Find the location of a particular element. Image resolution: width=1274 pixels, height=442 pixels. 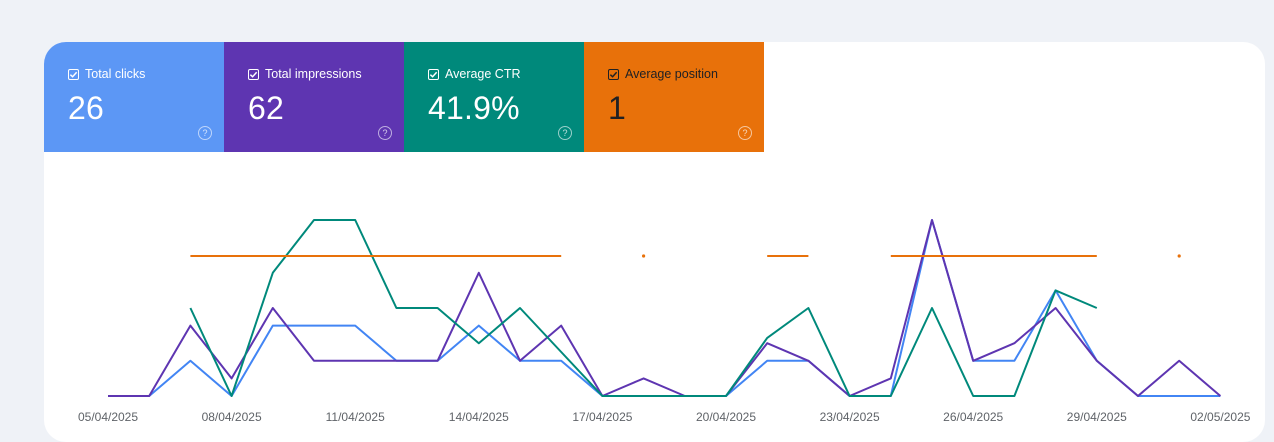

series-average-position is located at coordinates (685, 256).